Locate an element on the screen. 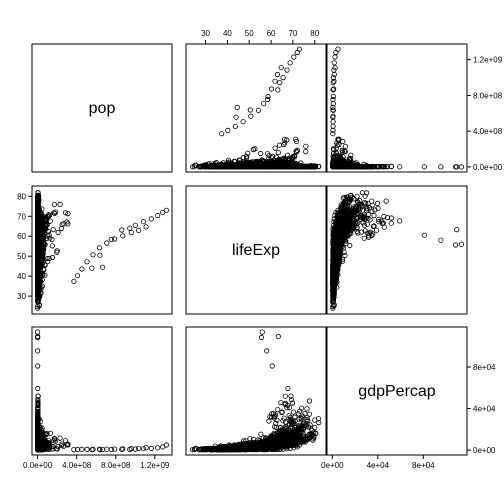 This screenshot has height=504, width=504. panel-lifeExp-vs-pop is located at coordinates (102, 250).